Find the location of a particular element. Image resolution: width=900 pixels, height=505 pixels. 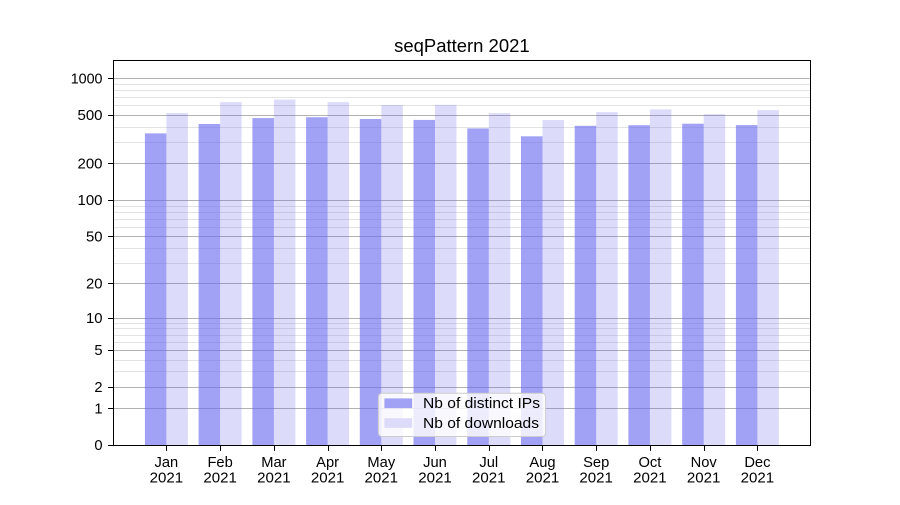

svg-text: 20 is located at coordinates (94, 285).